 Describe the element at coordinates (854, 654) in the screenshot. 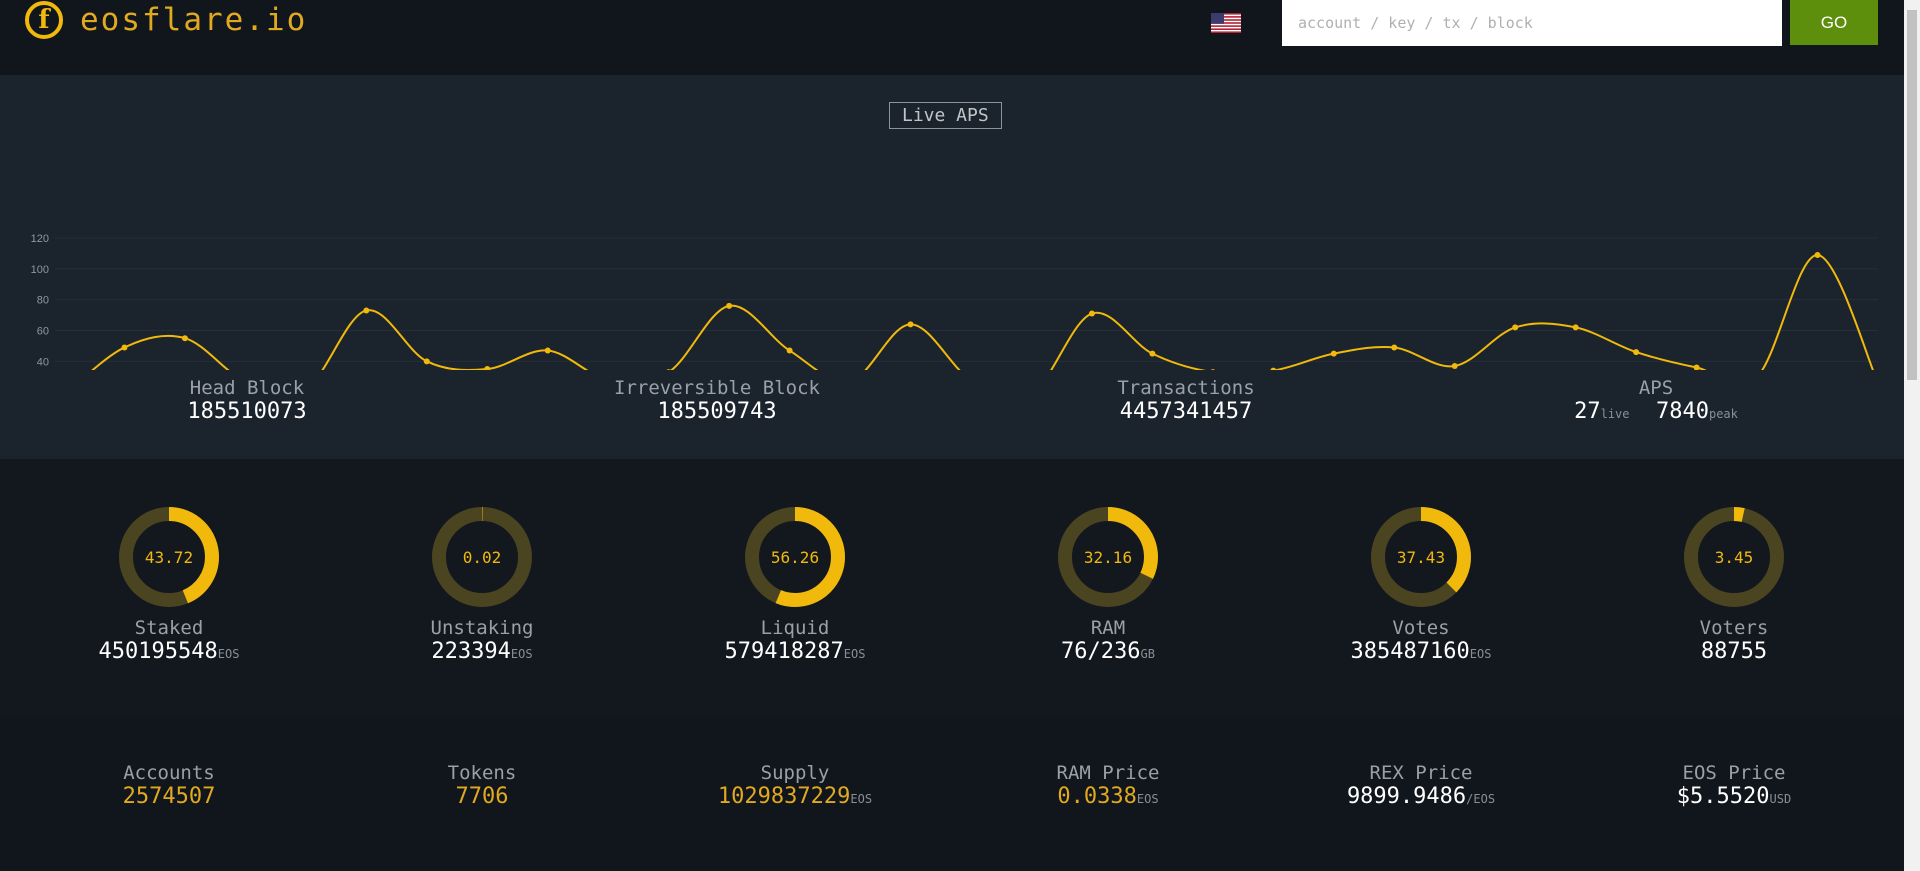

I see `liquid-unit: EOS` at that location.